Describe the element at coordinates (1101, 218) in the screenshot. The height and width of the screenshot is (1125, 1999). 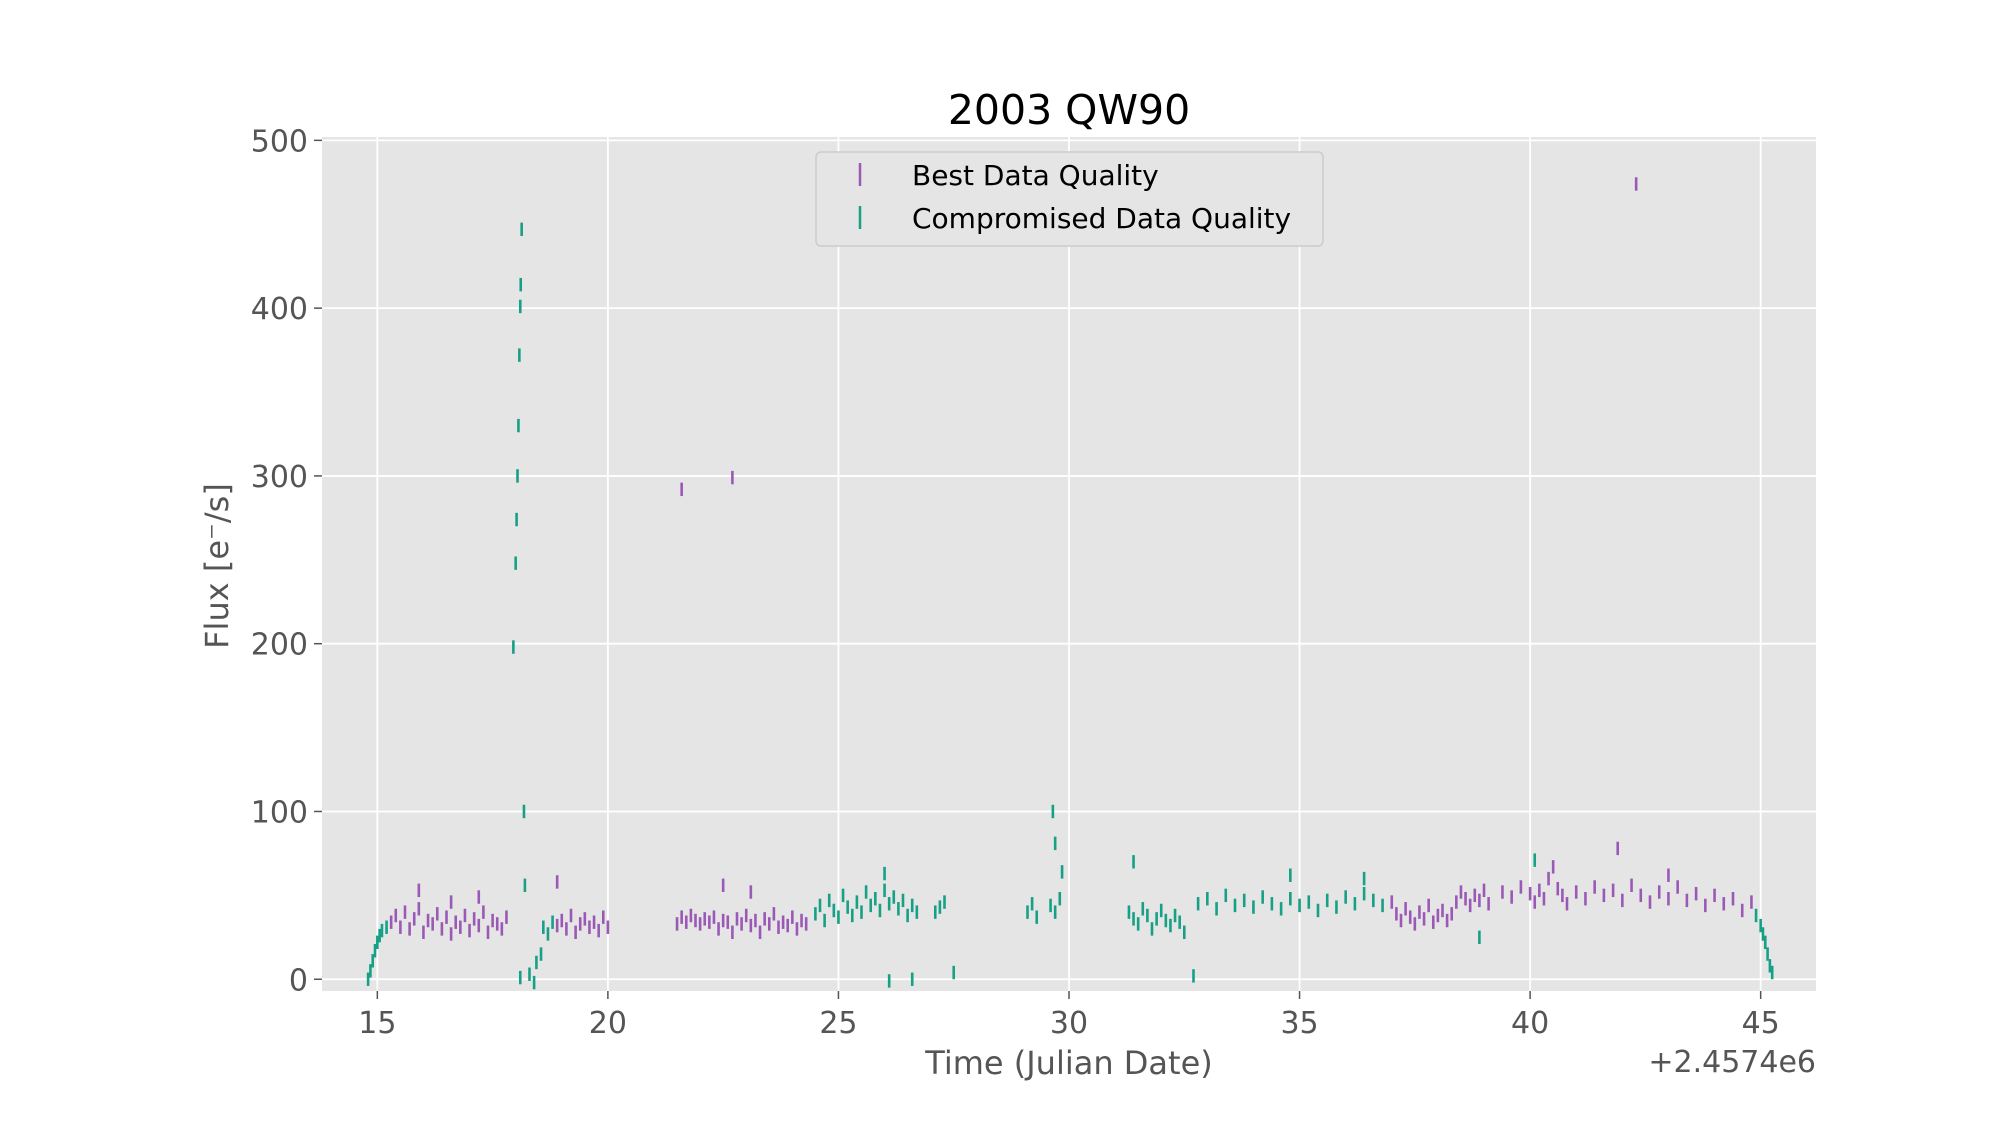
I see `legend-label-compromised: Compromised Data Quality` at that location.